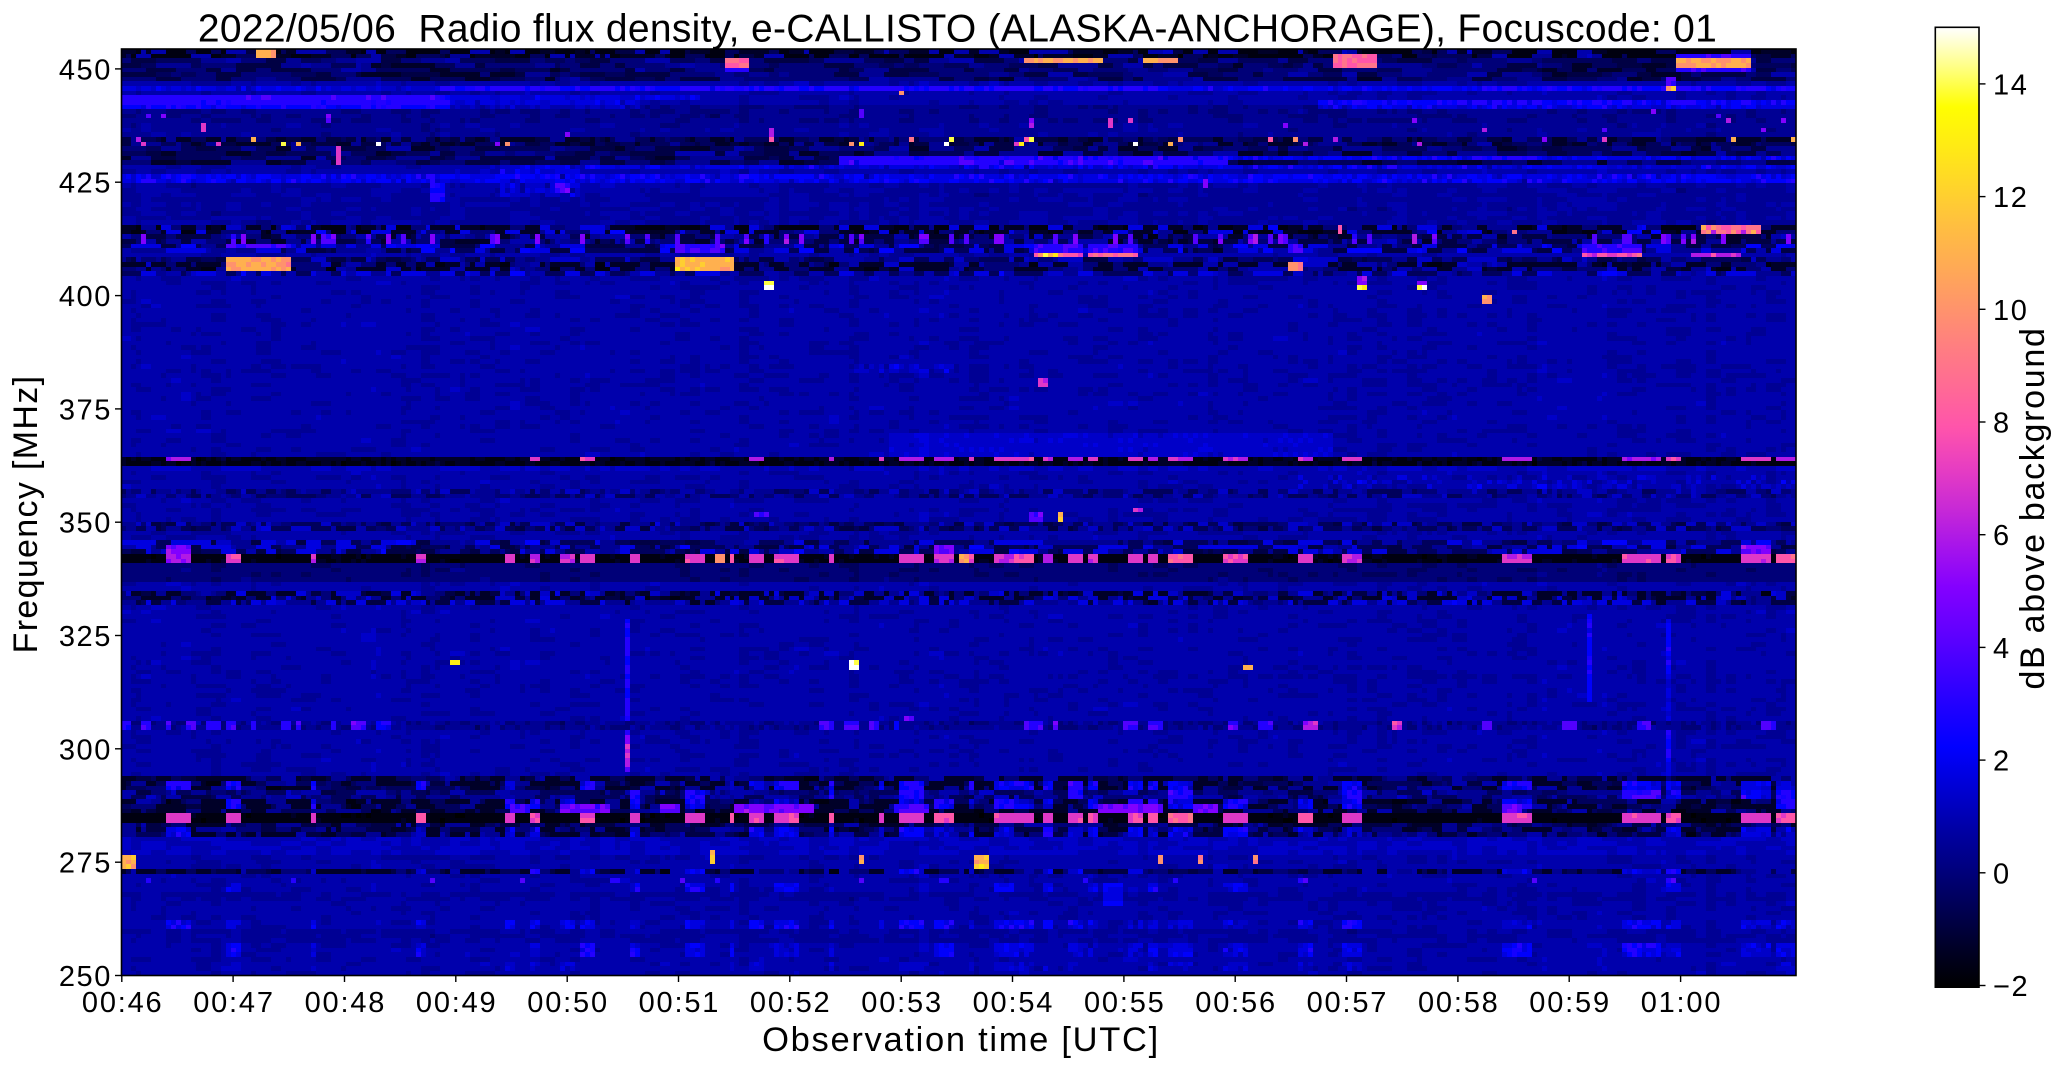 Image resolution: width=2066 pixels, height=1067 pixels. I want to click on svg-text: 00:53, so click(902, 1003).